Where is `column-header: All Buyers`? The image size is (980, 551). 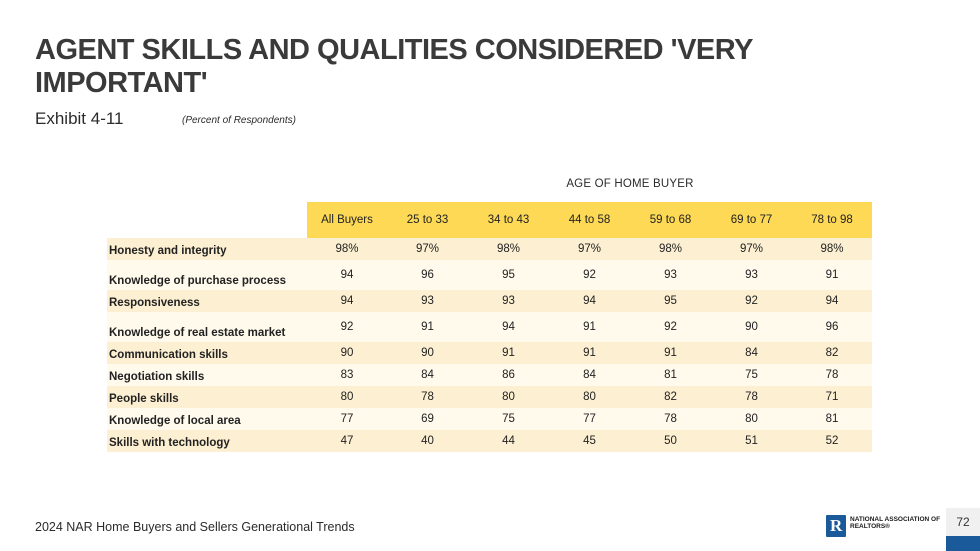 column-header: All Buyers is located at coordinates (347, 220).